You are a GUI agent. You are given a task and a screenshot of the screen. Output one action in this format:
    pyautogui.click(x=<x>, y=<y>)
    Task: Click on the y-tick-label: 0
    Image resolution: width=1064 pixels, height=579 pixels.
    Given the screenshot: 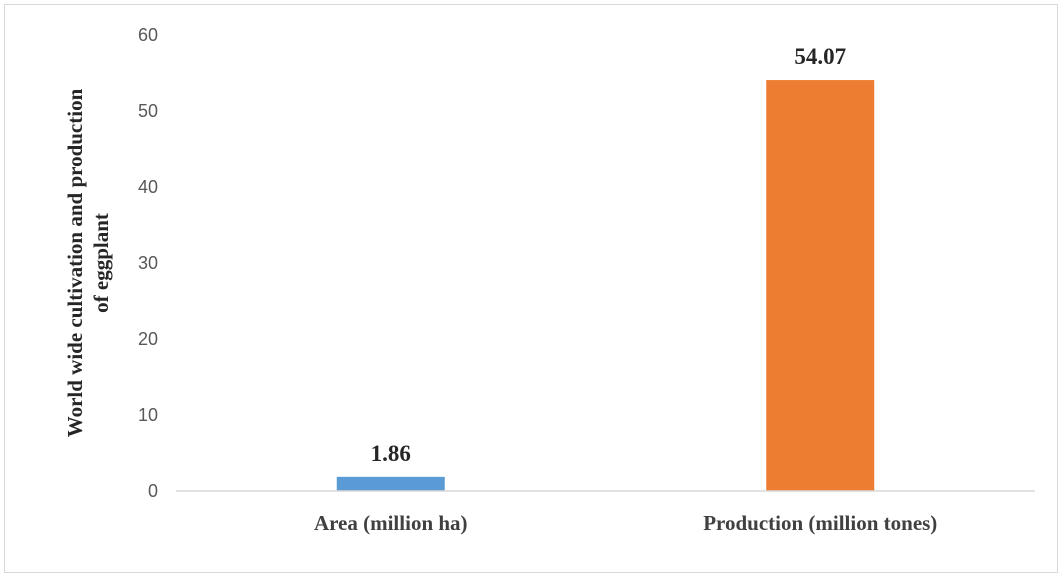 What is the action you would take?
    pyautogui.click(x=153, y=491)
    